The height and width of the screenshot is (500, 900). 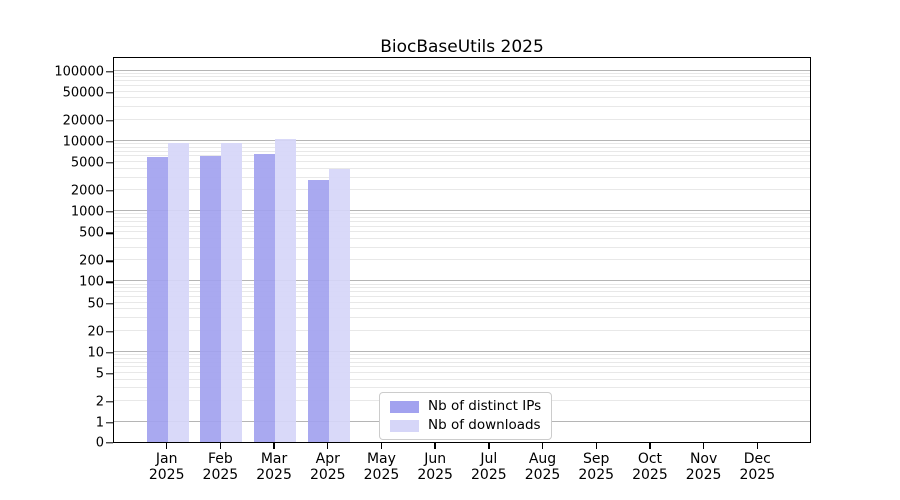 What do you see at coordinates (596, 467) in the screenshot?
I see `x-tick-label: Sep 2025` at bounding box center [596, 467].